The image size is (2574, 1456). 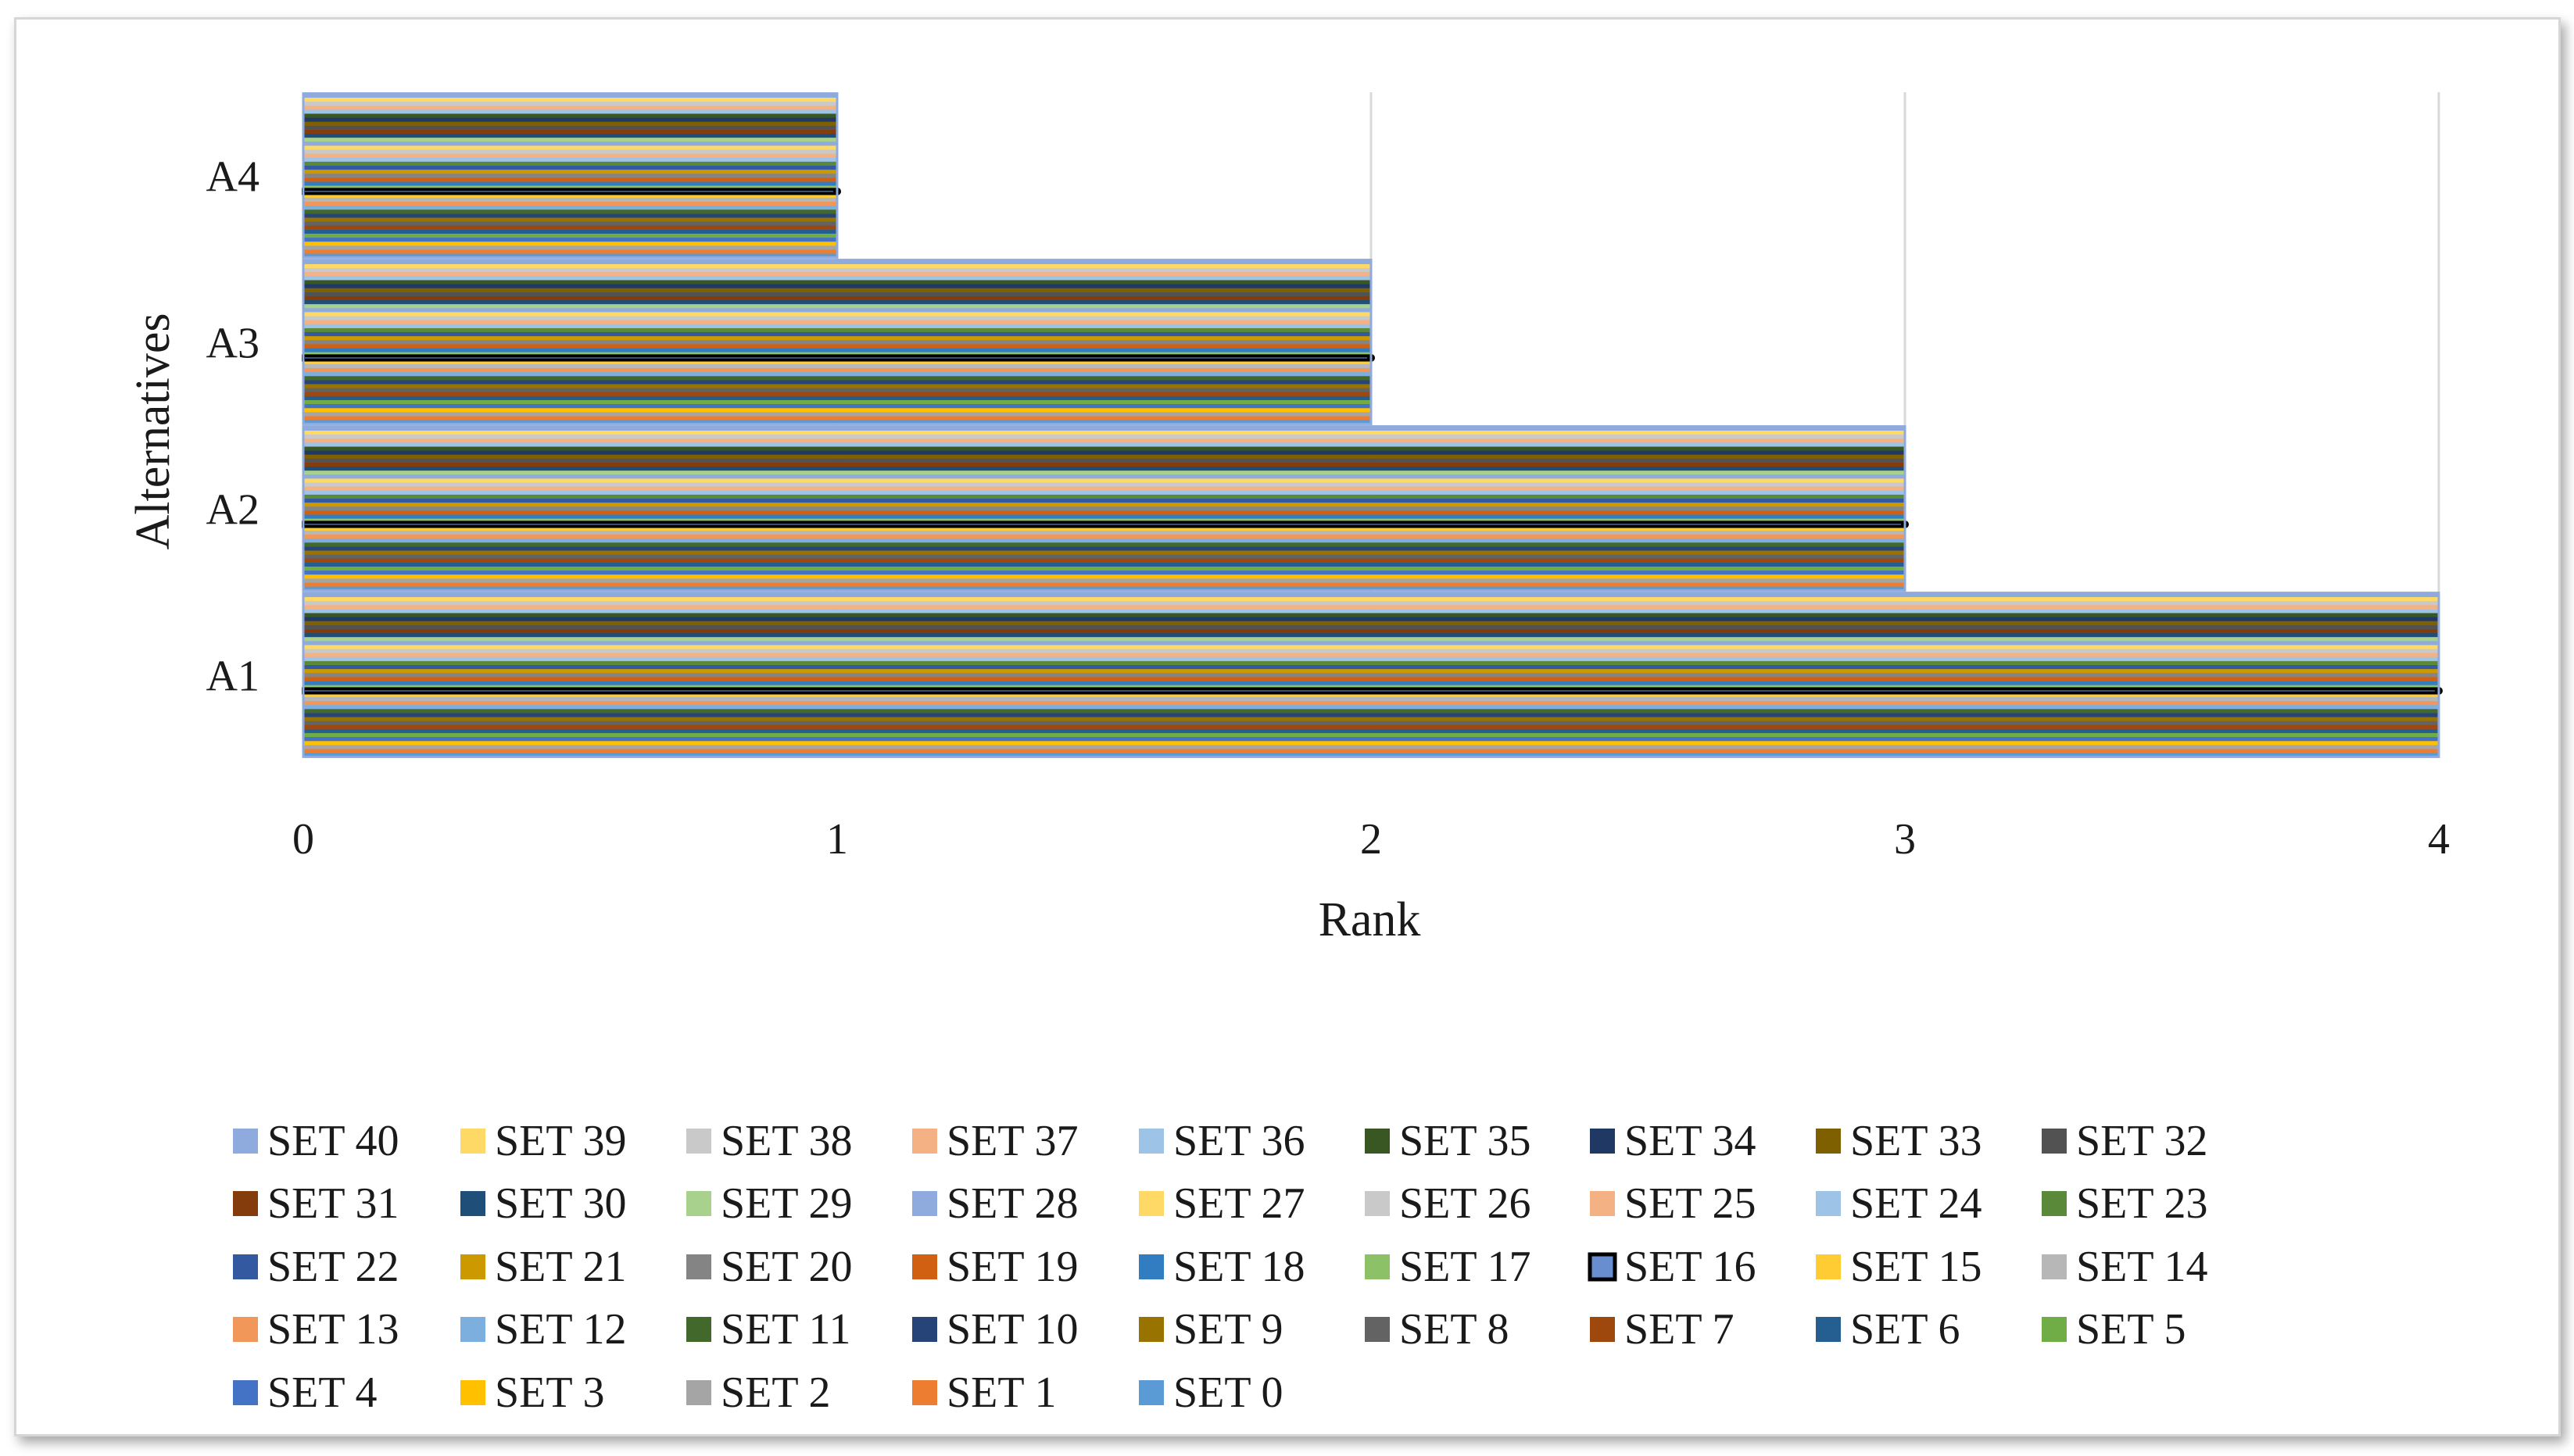 I want to click on legend-label: SET 35, so click(x=1465, y=1141).